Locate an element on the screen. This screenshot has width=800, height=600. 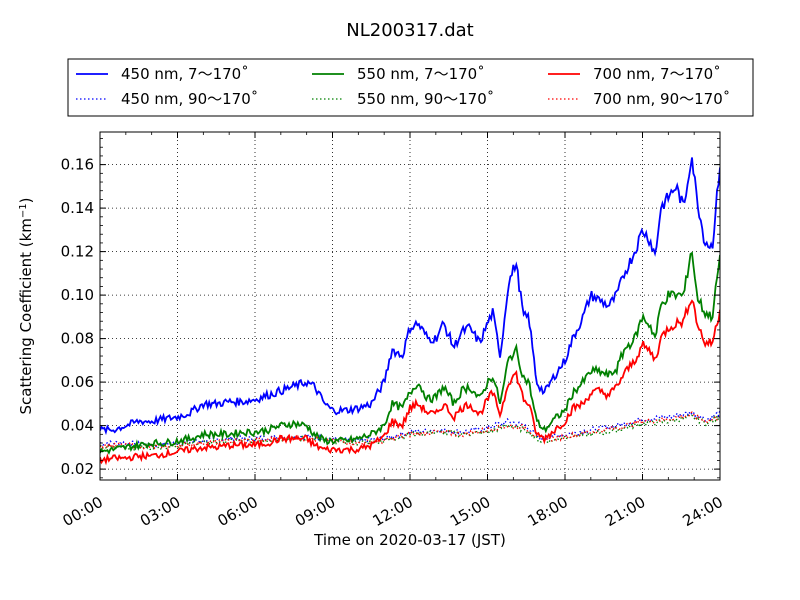
y-tick-label: 0.02 is located at coordinates (77, 469).